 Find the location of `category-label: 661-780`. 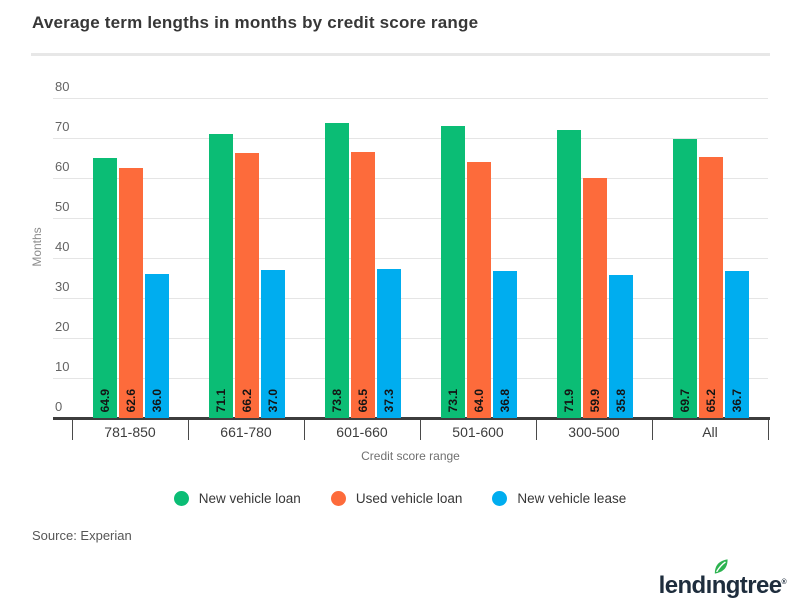

category-label: 661-780 is located at coordinates (246, 432).